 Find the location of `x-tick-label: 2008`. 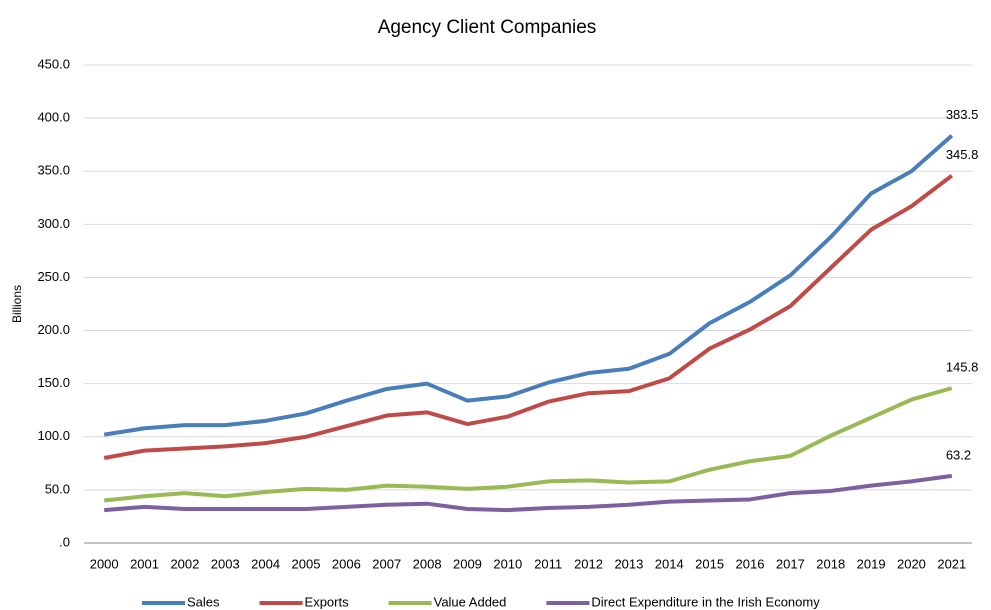

x-tick-label: 2008 is located at coordinates (427, 563).